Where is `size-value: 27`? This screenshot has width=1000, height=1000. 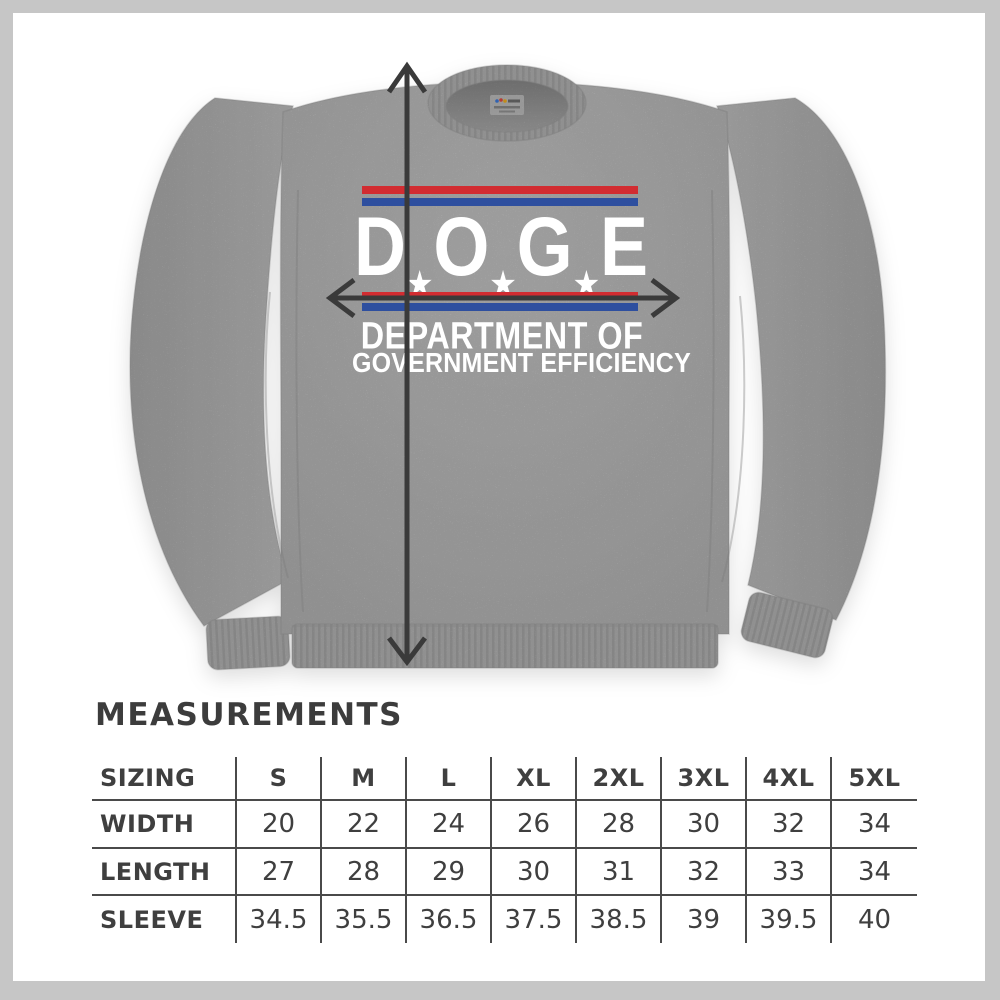
size-value: 27 is located at coordinates (279, 872).